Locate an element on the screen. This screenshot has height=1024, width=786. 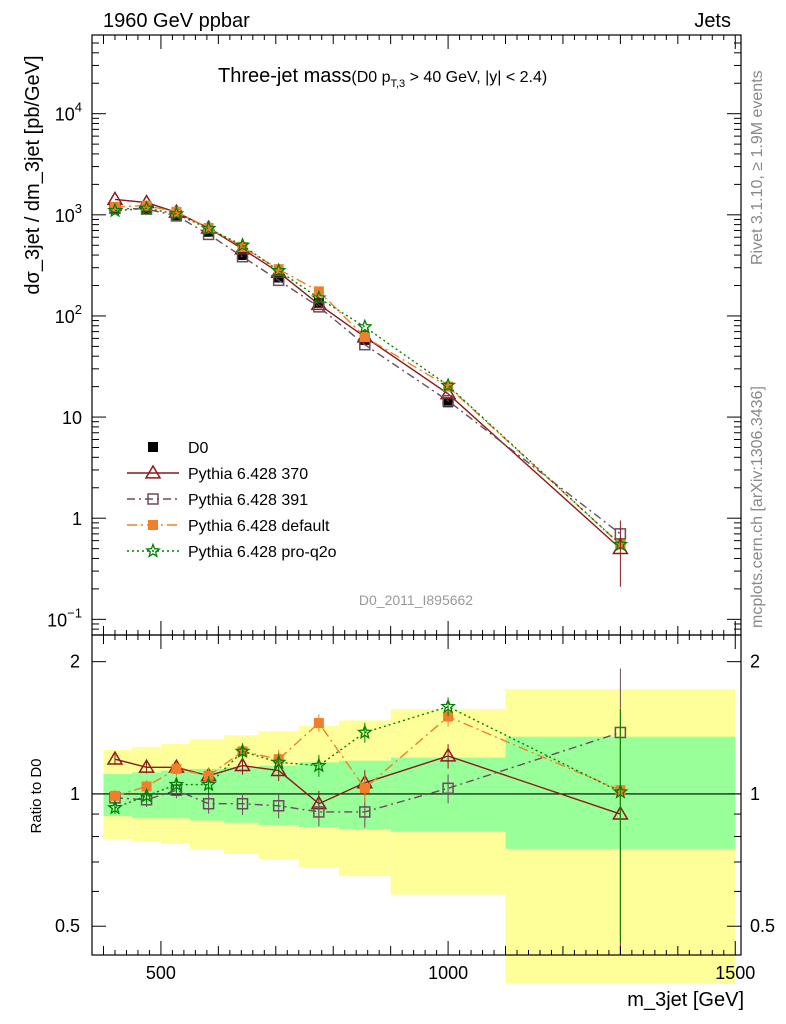
ratio-tick-label-right: 2 is located at coordinates (755, 662).